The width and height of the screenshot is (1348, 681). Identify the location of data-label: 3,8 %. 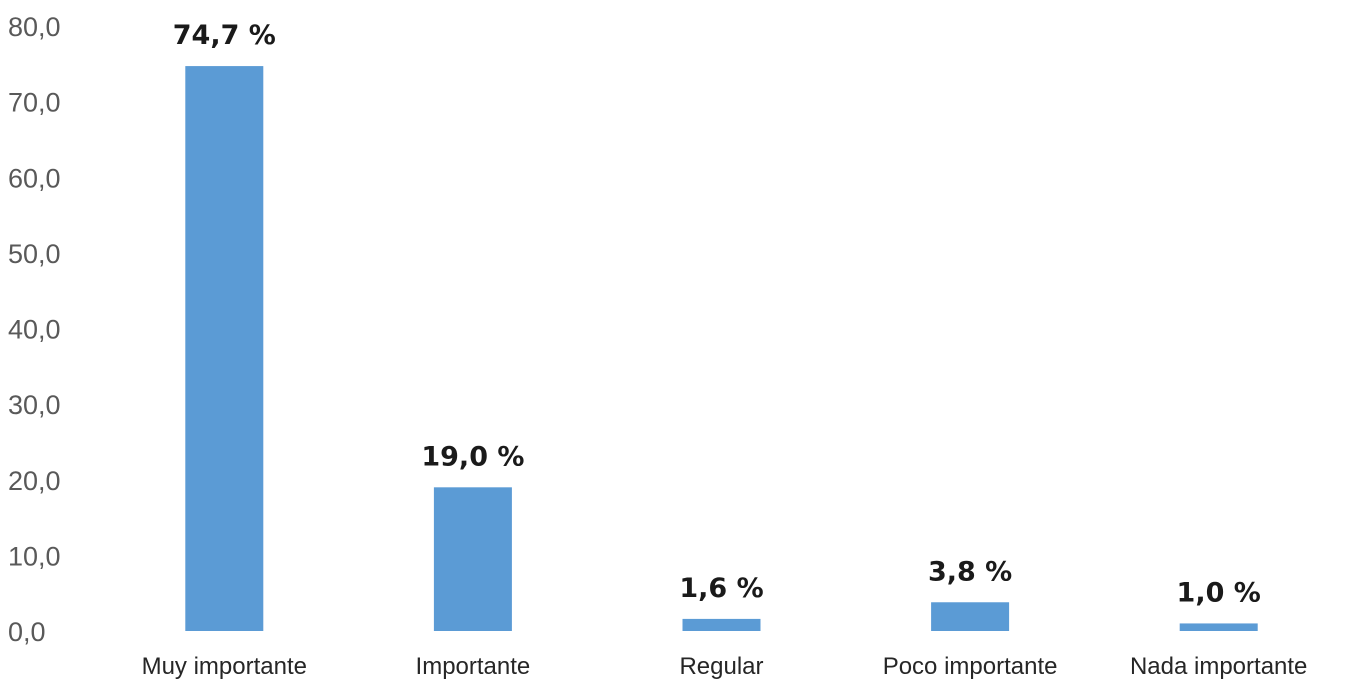
(970, 571).